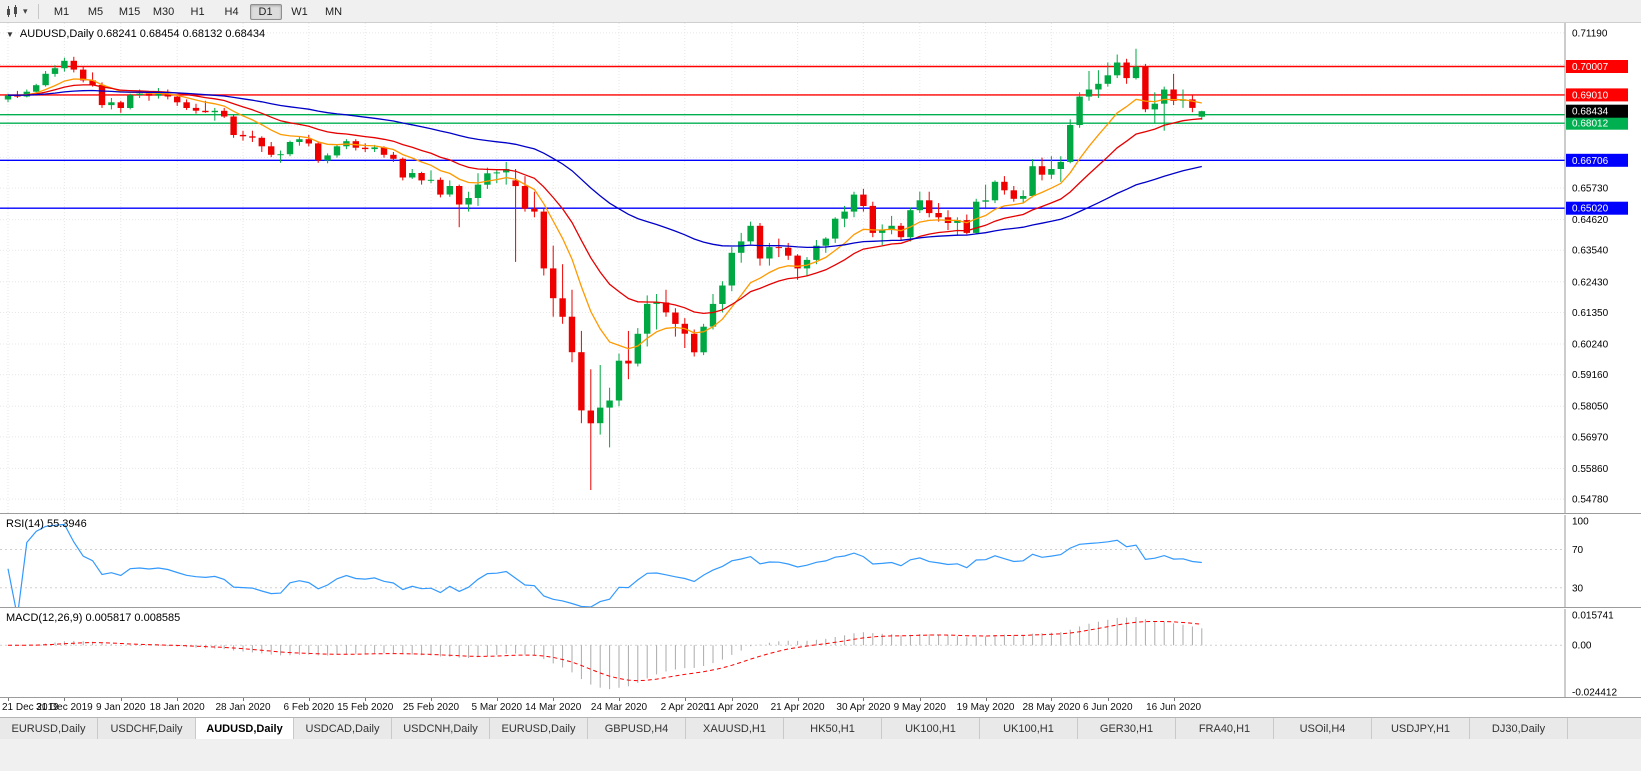 The height and width of the screenshot is (771, 1641). Describe the element at coordinates (1582, 646) in the screenshot. I see `svg-text: 0.00` at that location.